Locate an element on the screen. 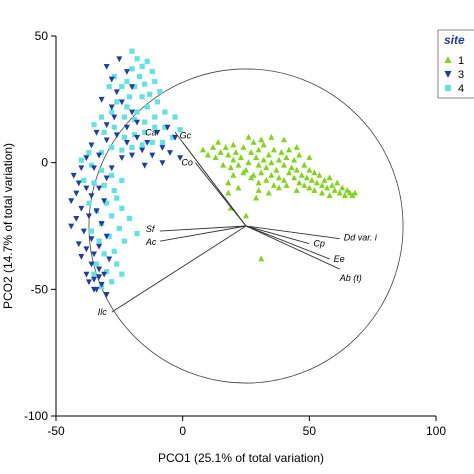 Image resolution: width=474 pixels, height=474 pixels. legend-box is located at coordinates (455, 64).